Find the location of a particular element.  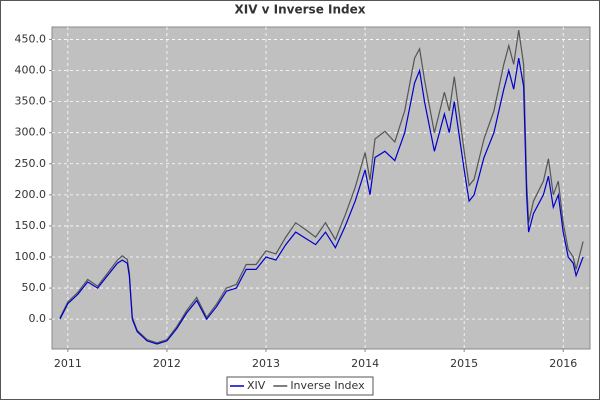

y-tick-label: 300.0 is located at coordinates (31, 132).